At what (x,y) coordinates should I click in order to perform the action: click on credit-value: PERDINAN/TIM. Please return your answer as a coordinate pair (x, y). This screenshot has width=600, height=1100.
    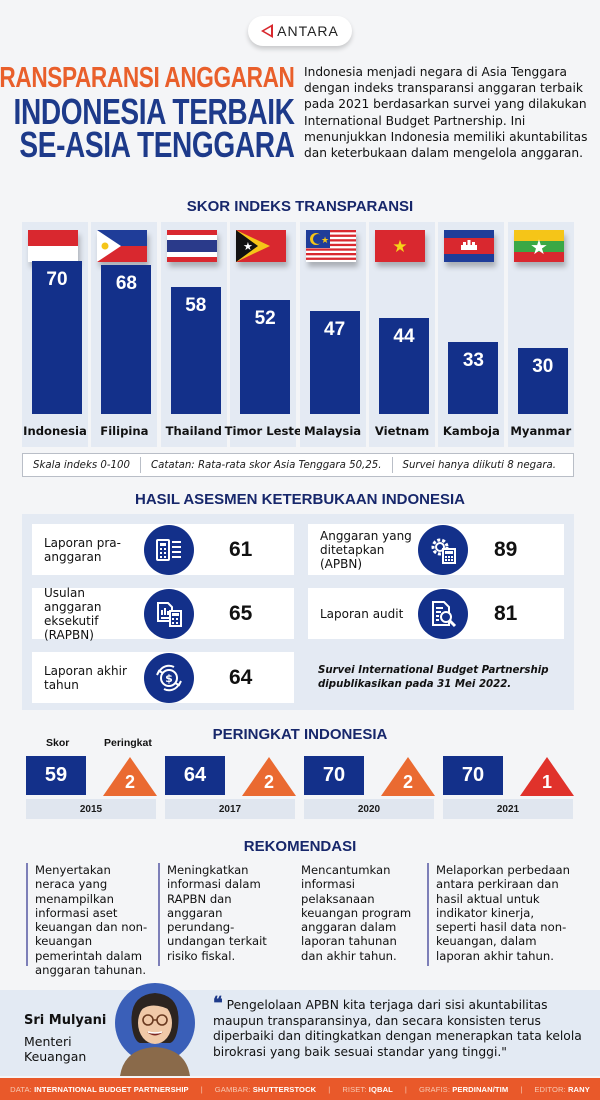
    Looking at the image, I should click on (480, 1089).